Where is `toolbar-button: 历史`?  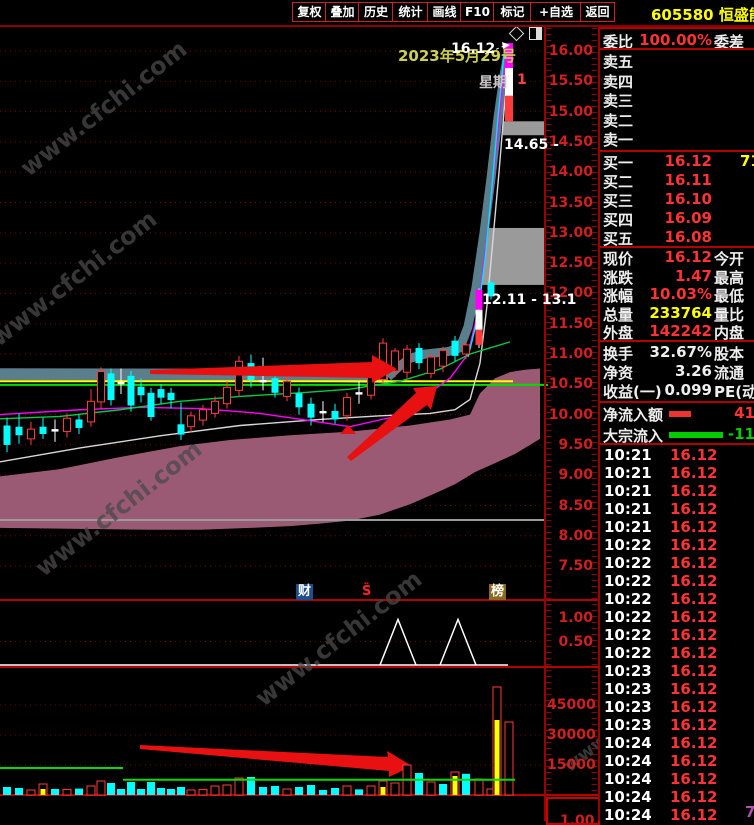
toolbar-button: 历史 is located at coordinates (376, 12).